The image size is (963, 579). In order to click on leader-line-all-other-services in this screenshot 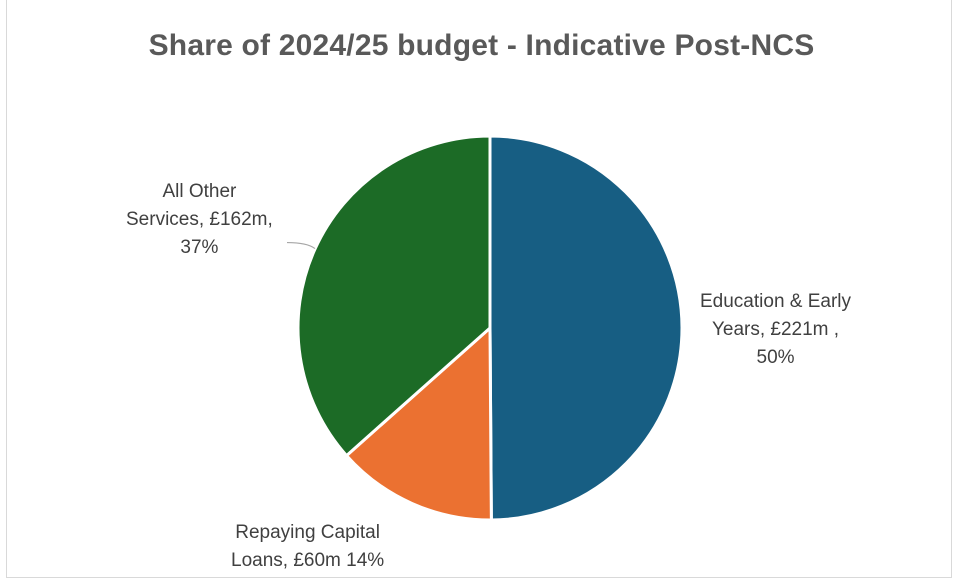, I will do `click(301, 245)`.